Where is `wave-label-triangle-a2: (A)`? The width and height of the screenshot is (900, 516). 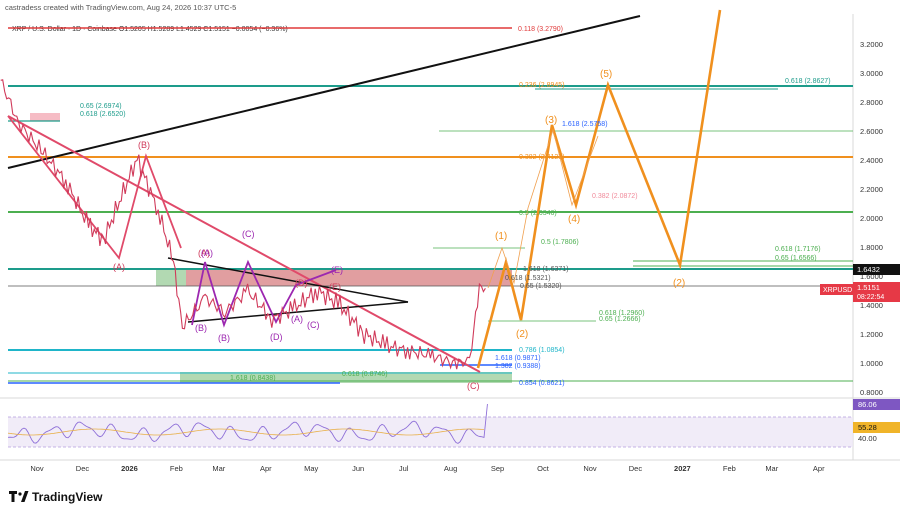
wave-label-triangle-a2: (A) is located at coordinates (207, 253).